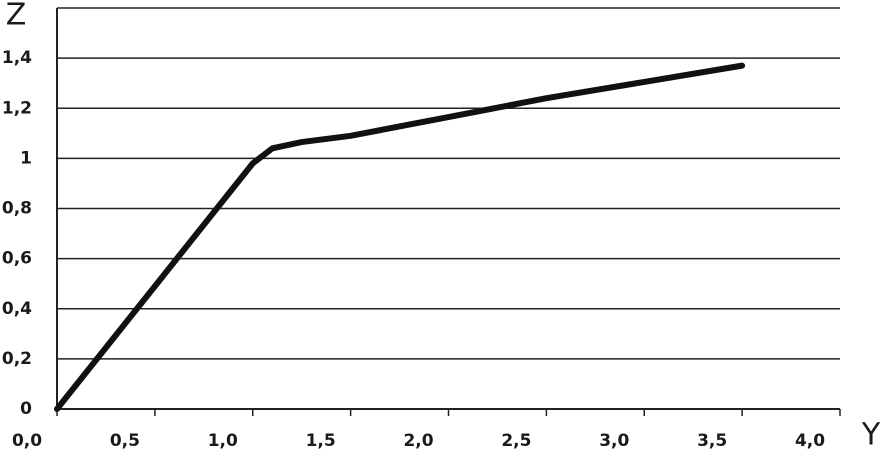 The height and width of the screenshot is (456, 884). I want to click on x-tick-label: 2,0, so click(418, 441).